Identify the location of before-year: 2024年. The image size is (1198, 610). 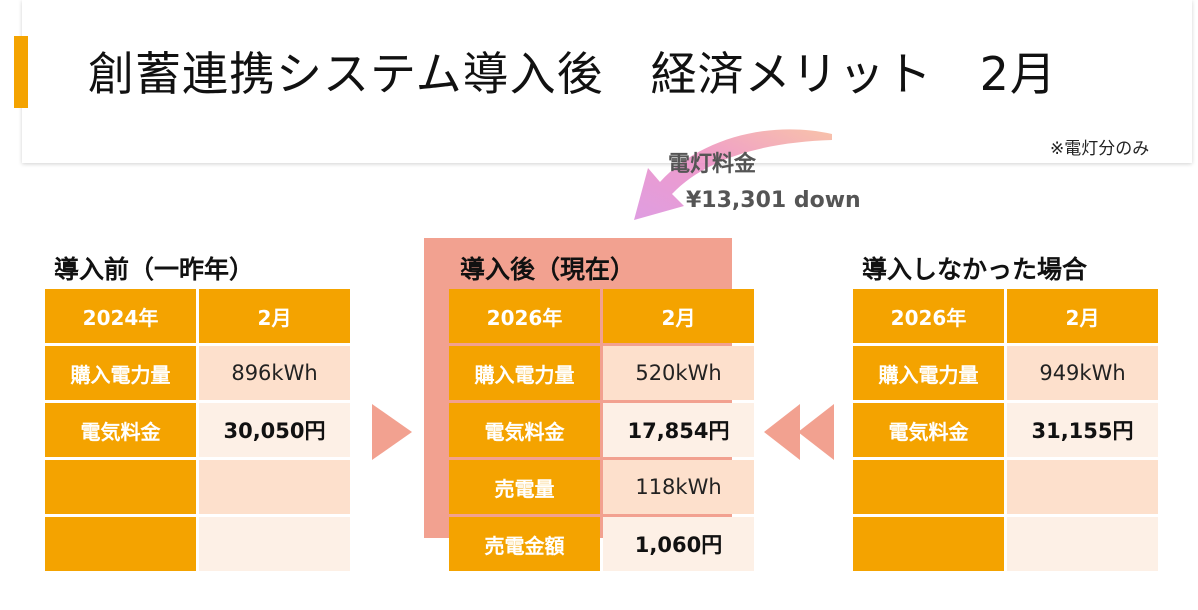
(120, 316).